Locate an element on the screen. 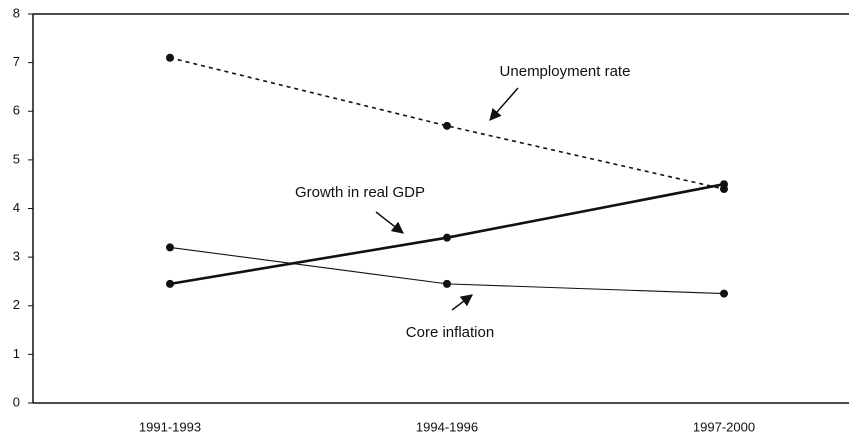  y-tick-label: 1 is located at coordinates (16, 353).